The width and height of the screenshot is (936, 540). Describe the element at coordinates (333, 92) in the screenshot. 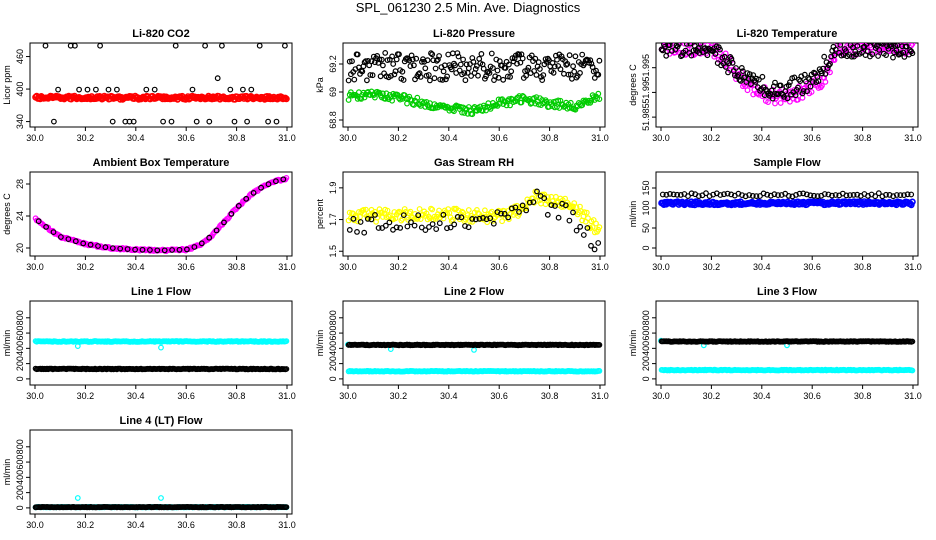

I see `y-tick-label: 69` at that location.